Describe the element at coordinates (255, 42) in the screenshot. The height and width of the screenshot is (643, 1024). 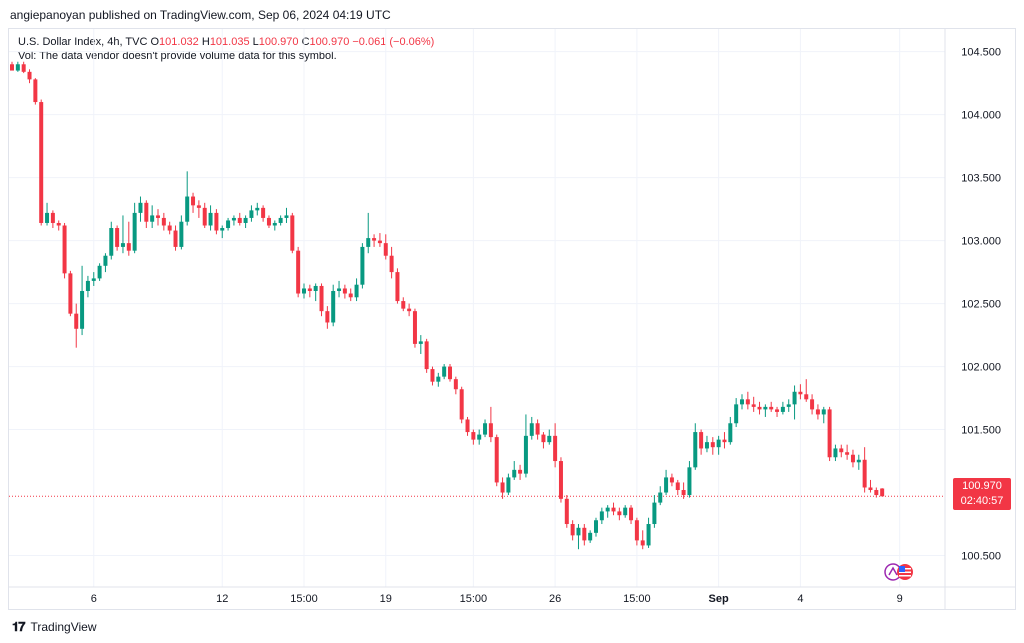
I see `low-label: L` at that location.